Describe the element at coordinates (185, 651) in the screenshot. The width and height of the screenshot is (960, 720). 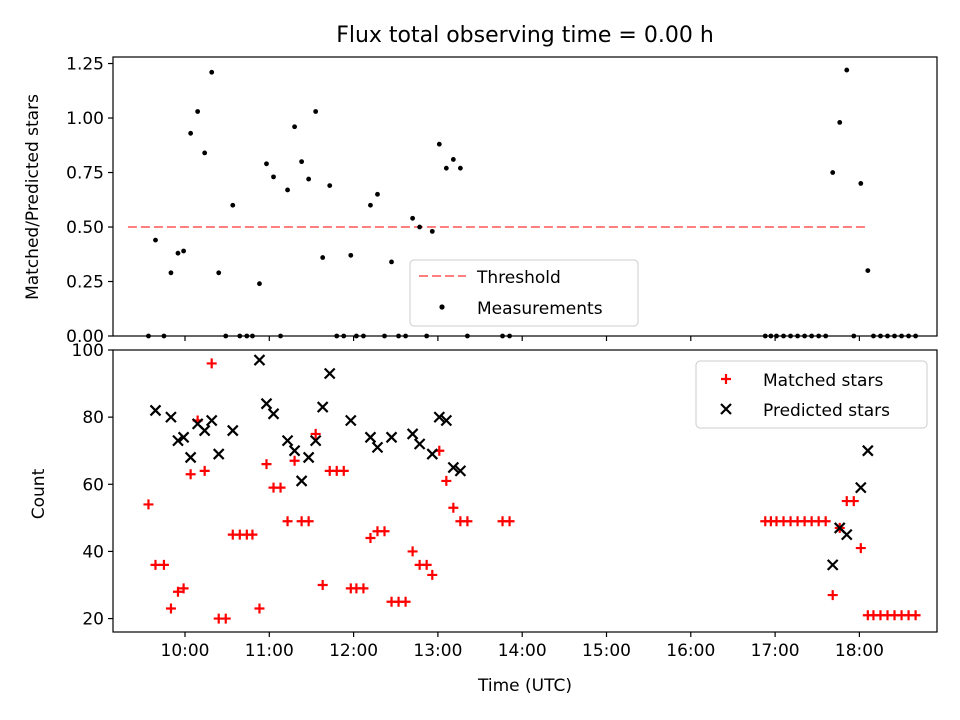
I see `x-tick-label: 10:00` at that location.